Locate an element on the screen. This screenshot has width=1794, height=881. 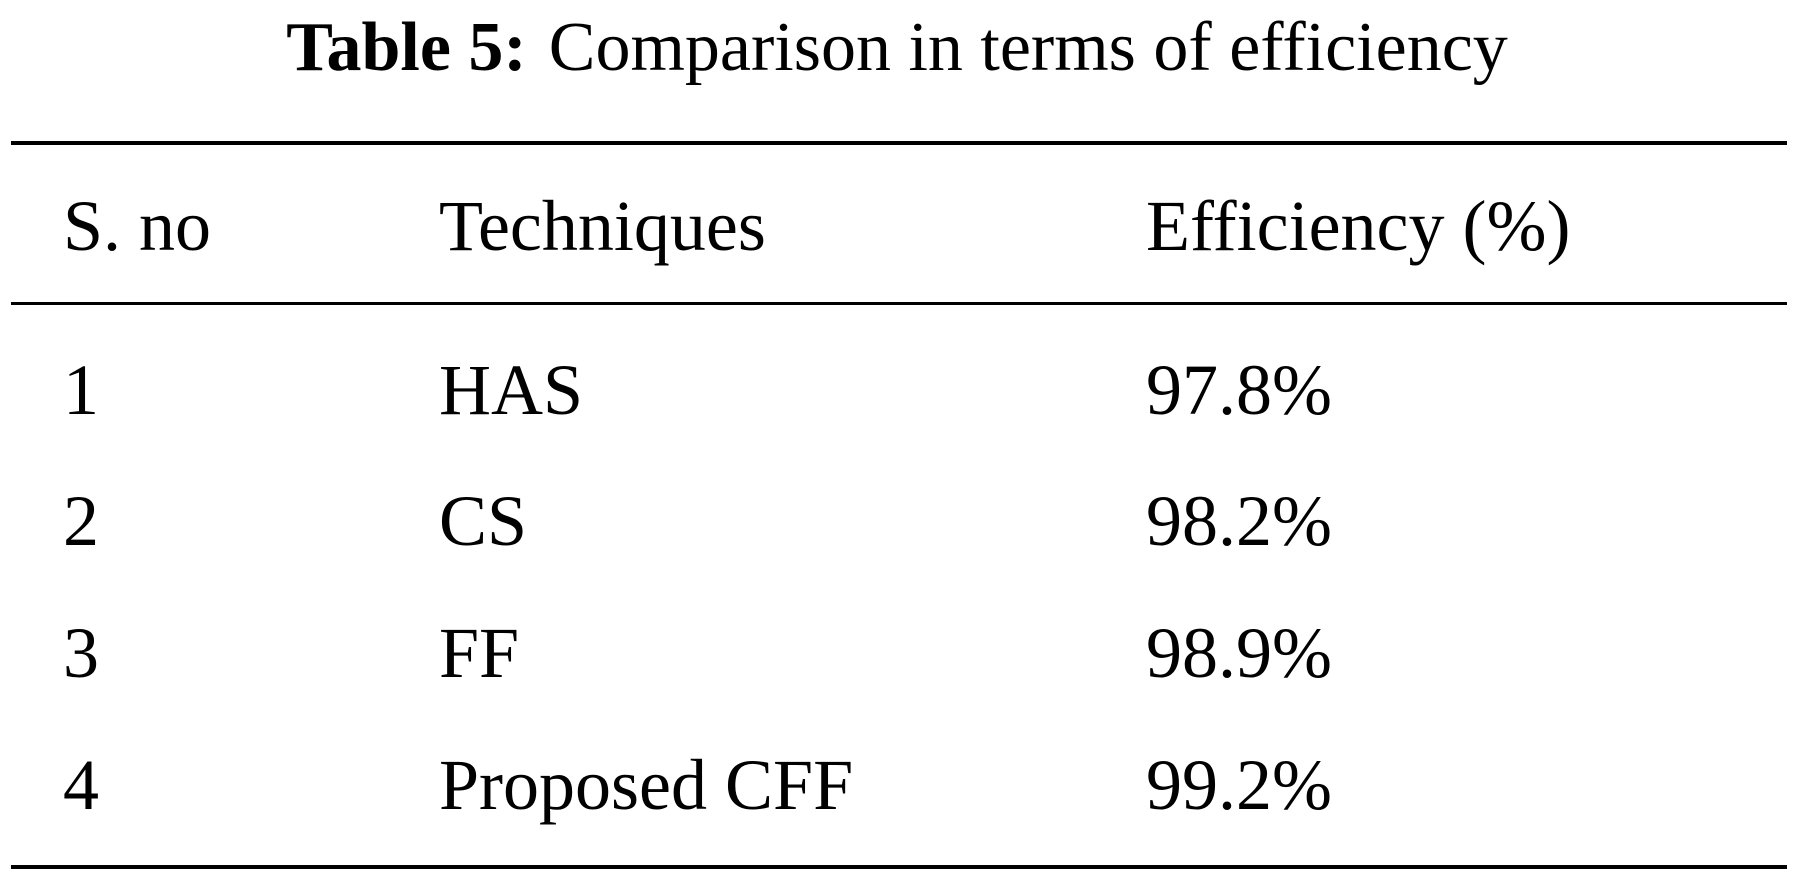
table-cell: 97.8% is located at coordinates (1239, 390).